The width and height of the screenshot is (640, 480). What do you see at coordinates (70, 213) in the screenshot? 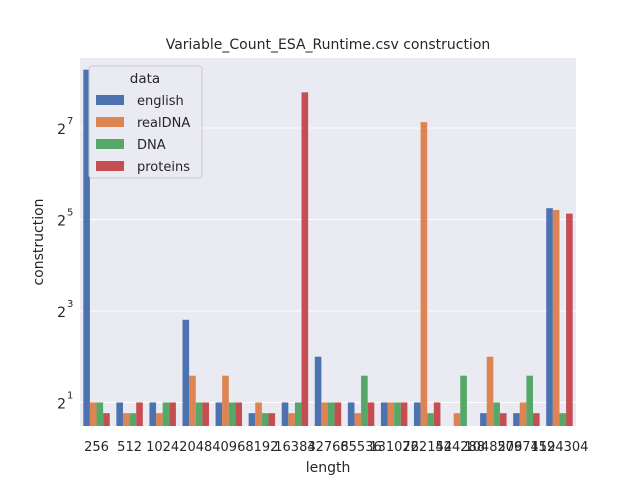
I see `y-tick-exponent: 5` at bounding box center [70, 213].